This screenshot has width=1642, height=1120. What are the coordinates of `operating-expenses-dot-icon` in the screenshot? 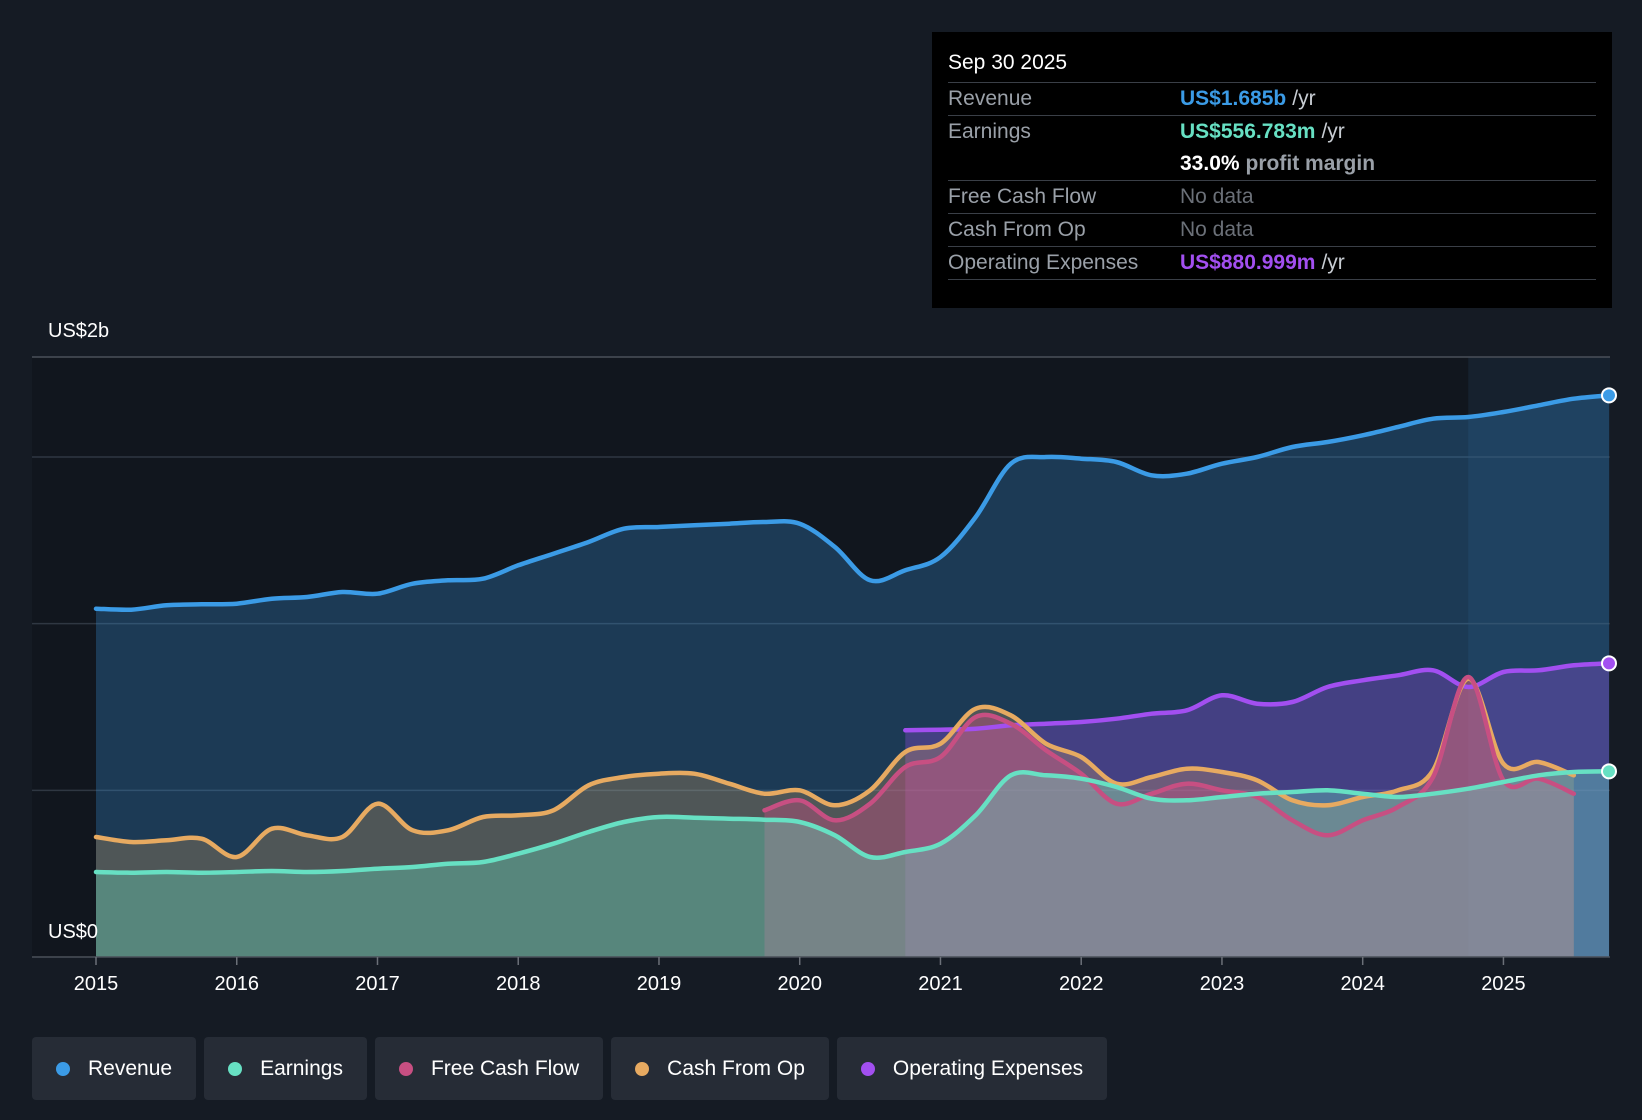 It's located at (867, 1068).